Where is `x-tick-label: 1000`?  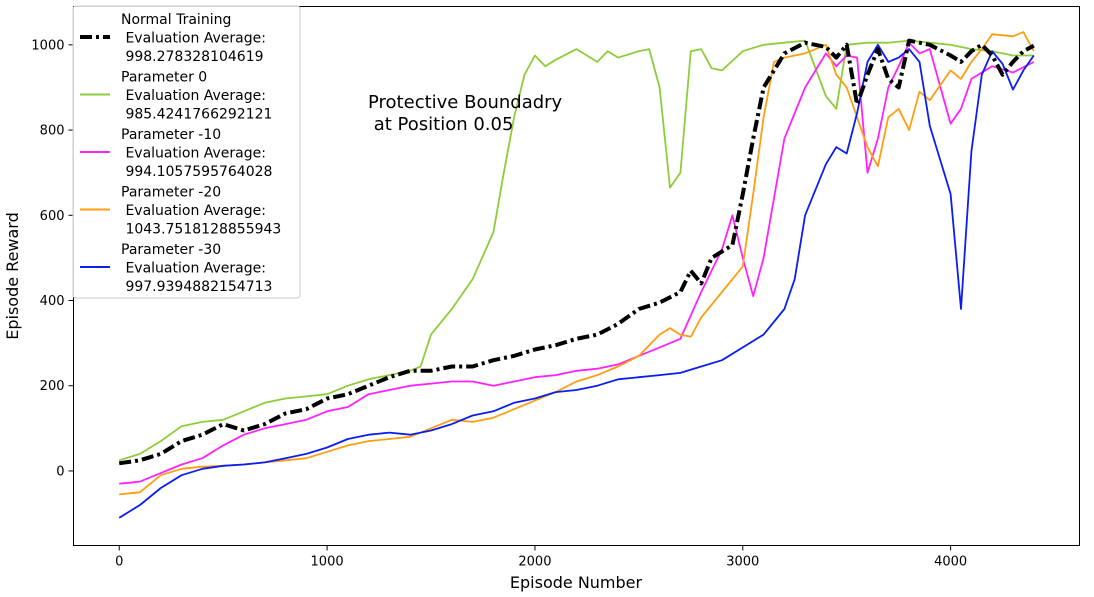 x-tick-label: 1000 is located at coordinates (327, 562).